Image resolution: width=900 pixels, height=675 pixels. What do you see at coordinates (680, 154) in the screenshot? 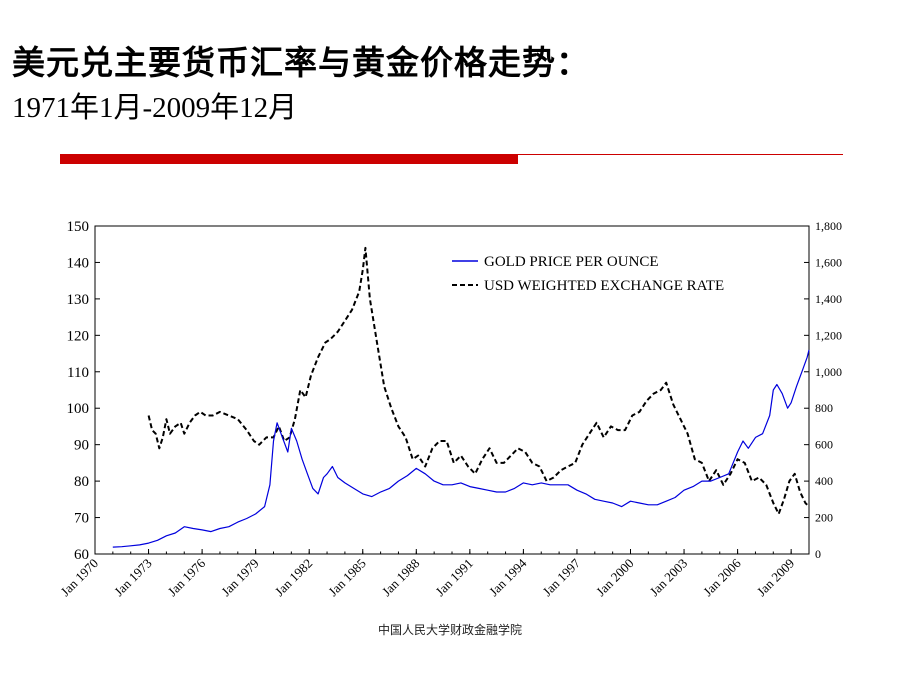
I see `accent-line` at bounding box center [680, 154].